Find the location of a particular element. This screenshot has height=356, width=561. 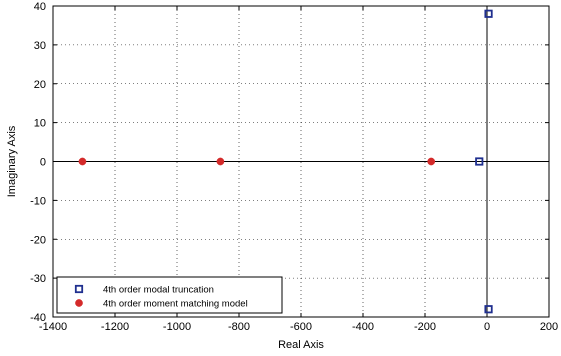

y-tick-label: -30 is located at coordinates (38, 279).